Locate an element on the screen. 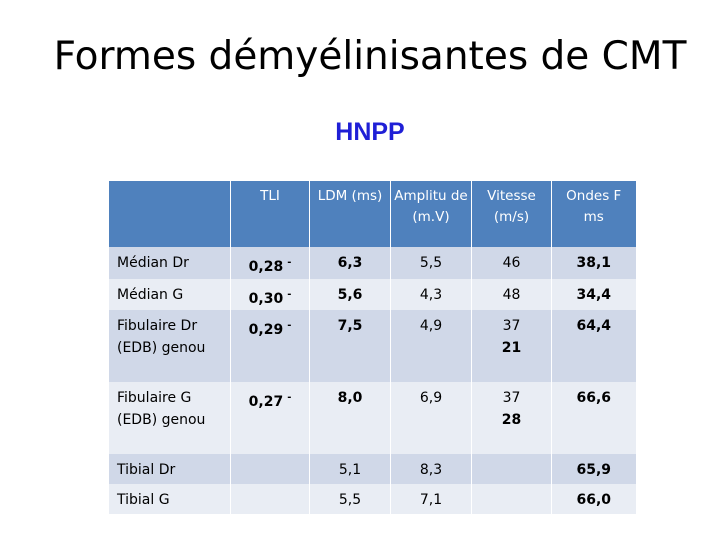 The height and width of the screenshot is (540, 720). row-label: Médian G is located at coordinates (169, 294).